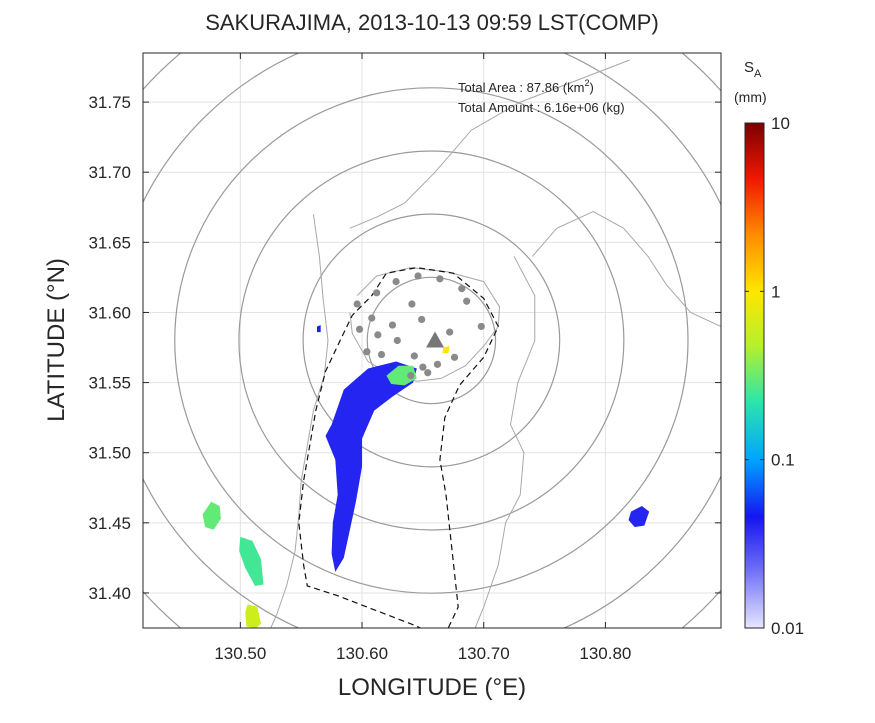 The height and width of the screenshot is (723, 875). I want to click on colorbar: SA (mm) 0.01 0.1 1 10, so click(769, 348).